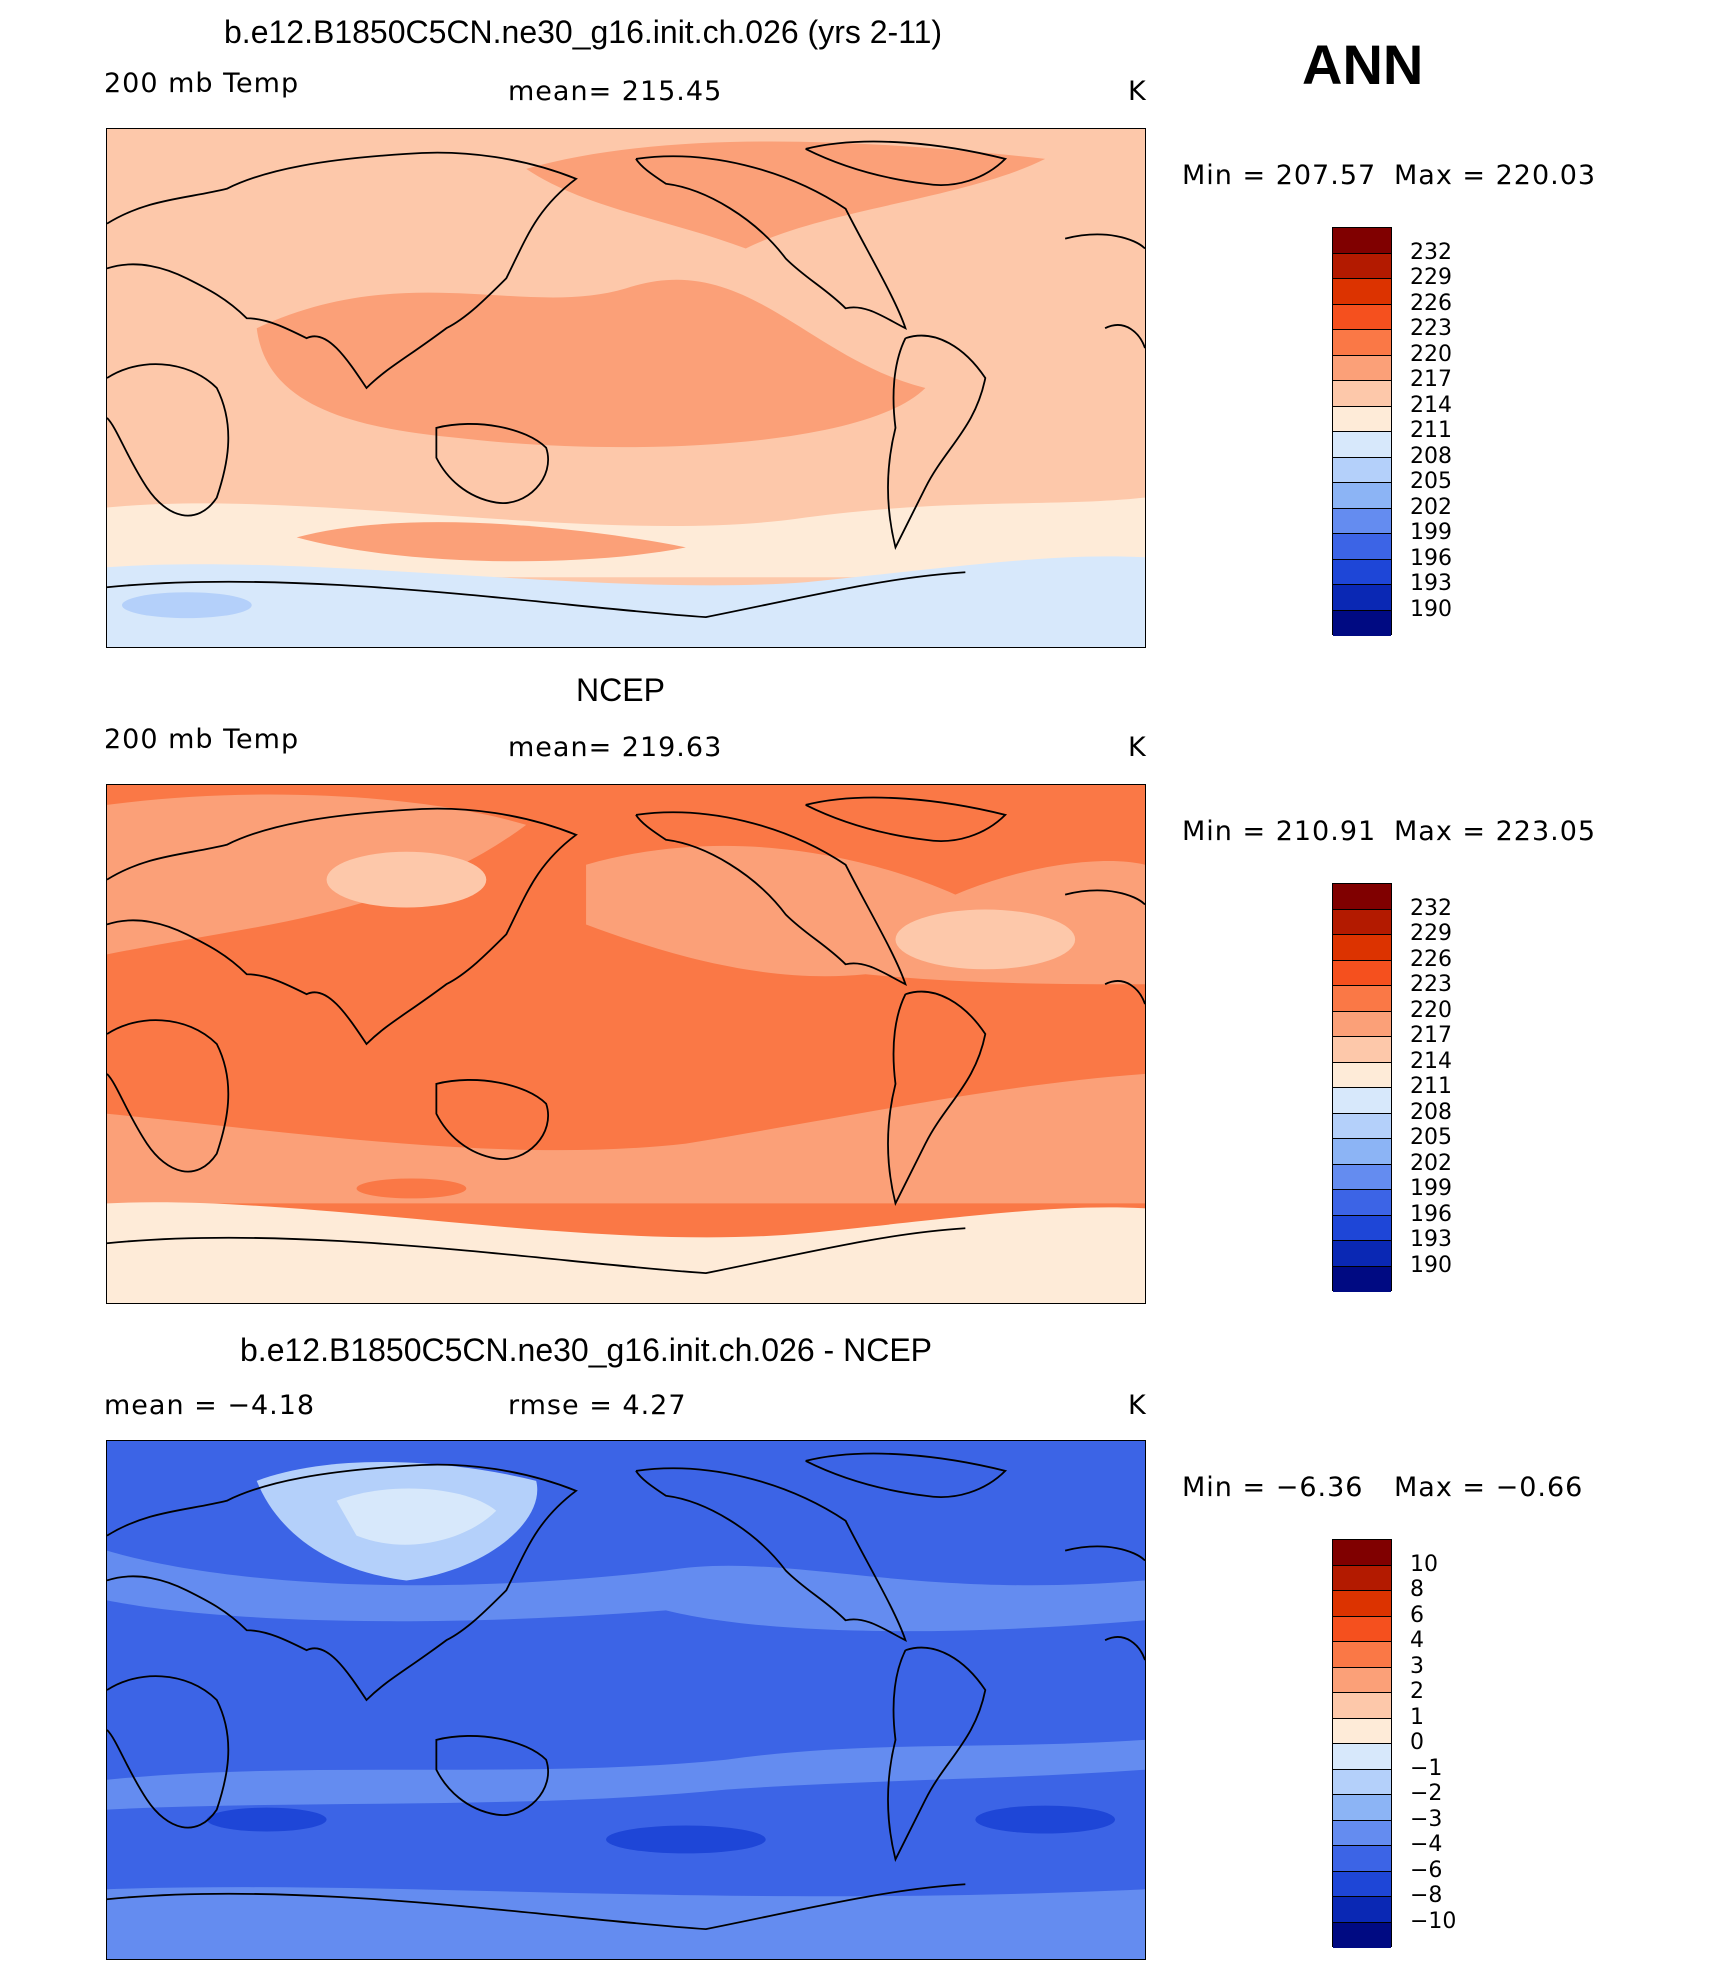 The image size is (1710, 1975). What do you see at coordinates (626, 1691) in the screenshot?
I see `panel3-coastlines` at bounding box center [626, 1691].